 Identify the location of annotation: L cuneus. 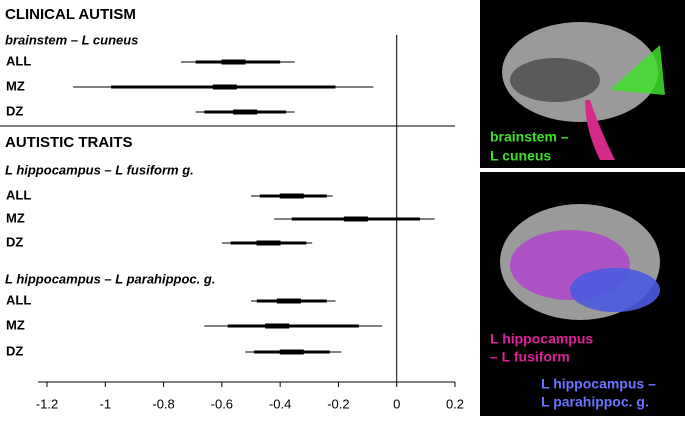
(520, 156).